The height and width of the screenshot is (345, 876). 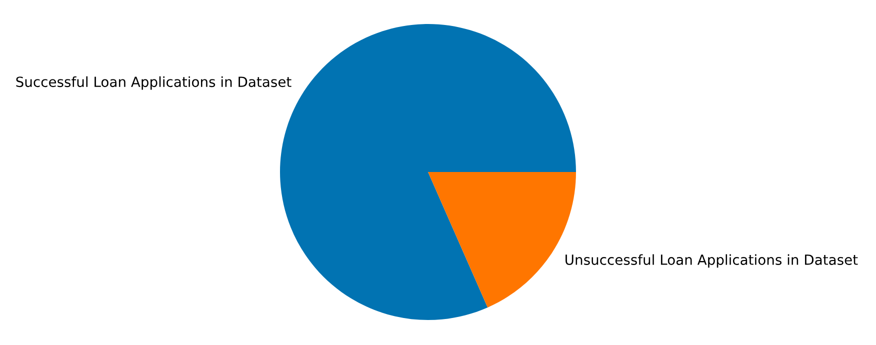 What do you see at coordinates (154, 83) in the screenshot?
I see `slice-label: Successful Loan Applications in Dataset` at bounding box center [154, 83].